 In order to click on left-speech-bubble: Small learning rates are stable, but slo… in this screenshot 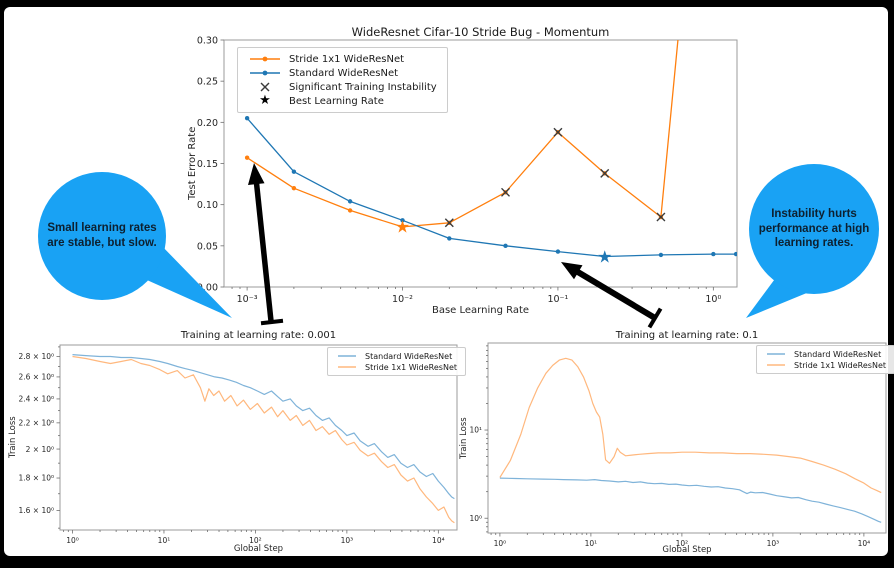, I will do `click(102, 236)`.